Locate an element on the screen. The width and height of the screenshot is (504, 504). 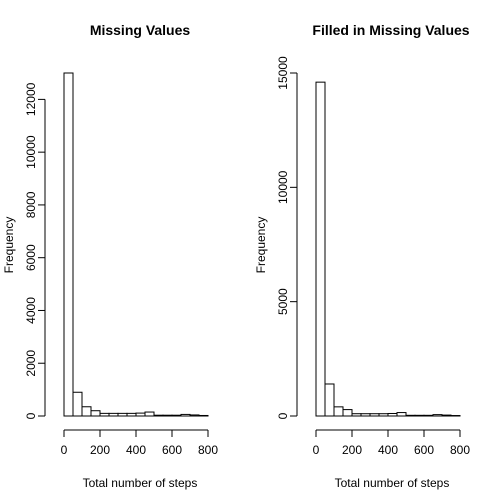
y-tick-label: 4000 is located at coordinates (31, 310).